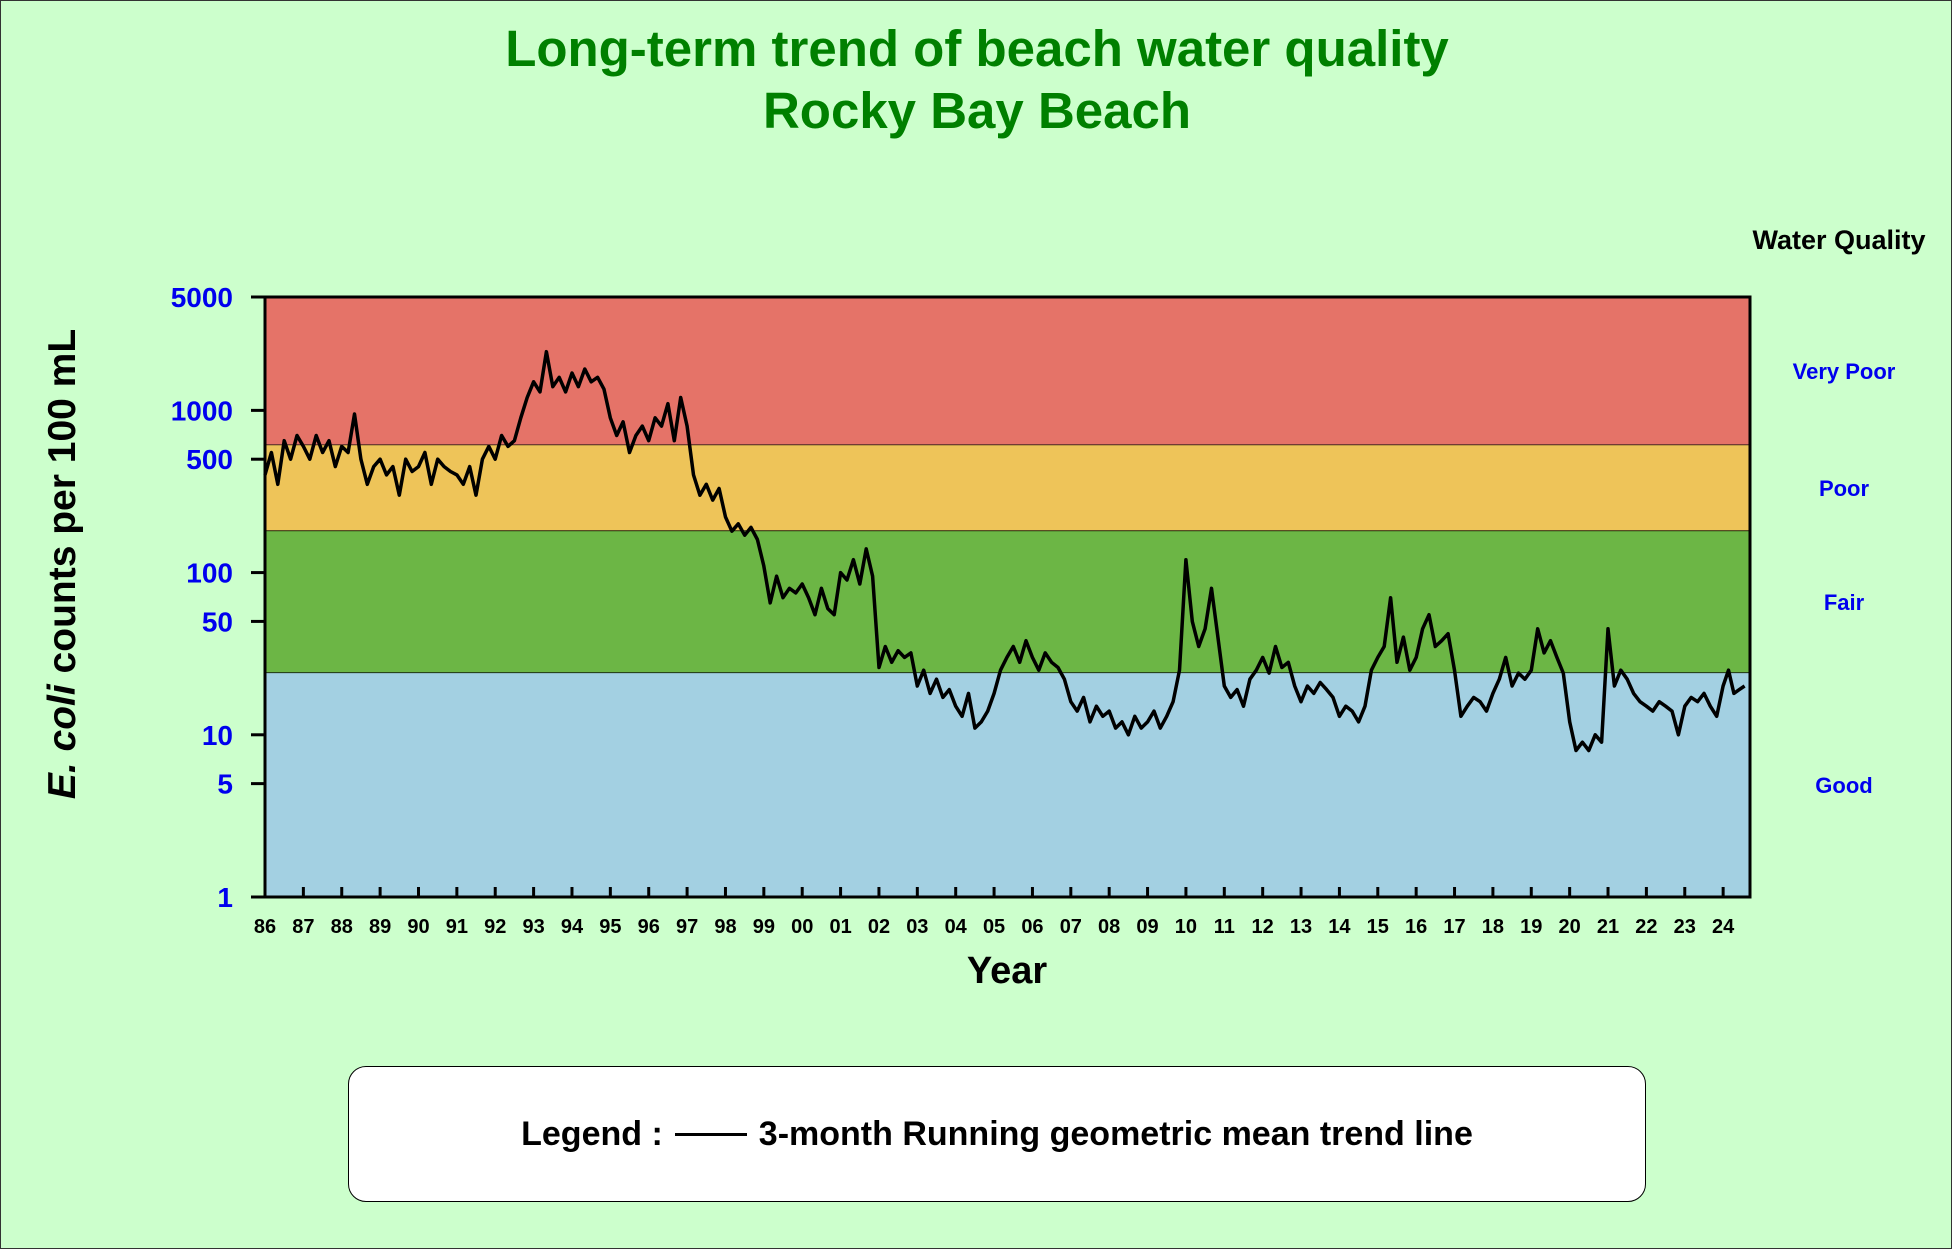  I want to click on x-tick-label: 01, so click(840, 927).